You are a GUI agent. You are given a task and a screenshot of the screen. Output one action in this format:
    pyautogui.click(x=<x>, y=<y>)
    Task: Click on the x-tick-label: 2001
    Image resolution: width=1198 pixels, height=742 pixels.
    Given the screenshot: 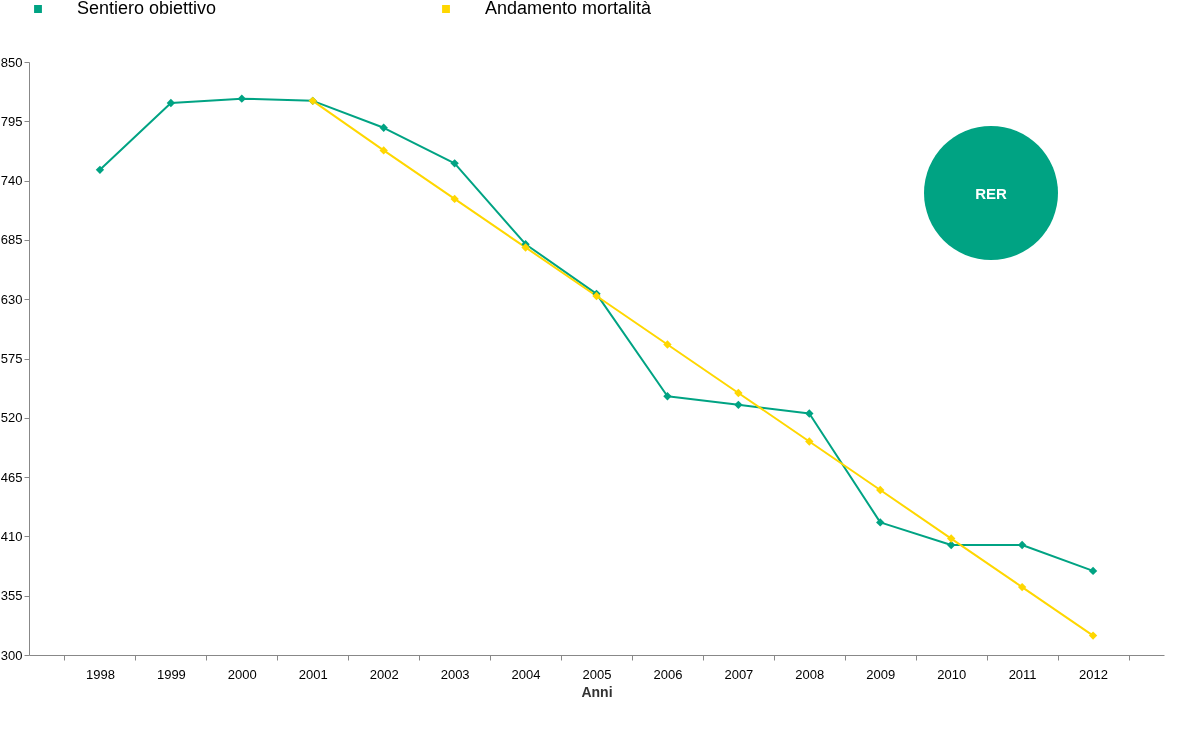 What is the action you would take?
    pyautogui.click(x=313, y=674)
    